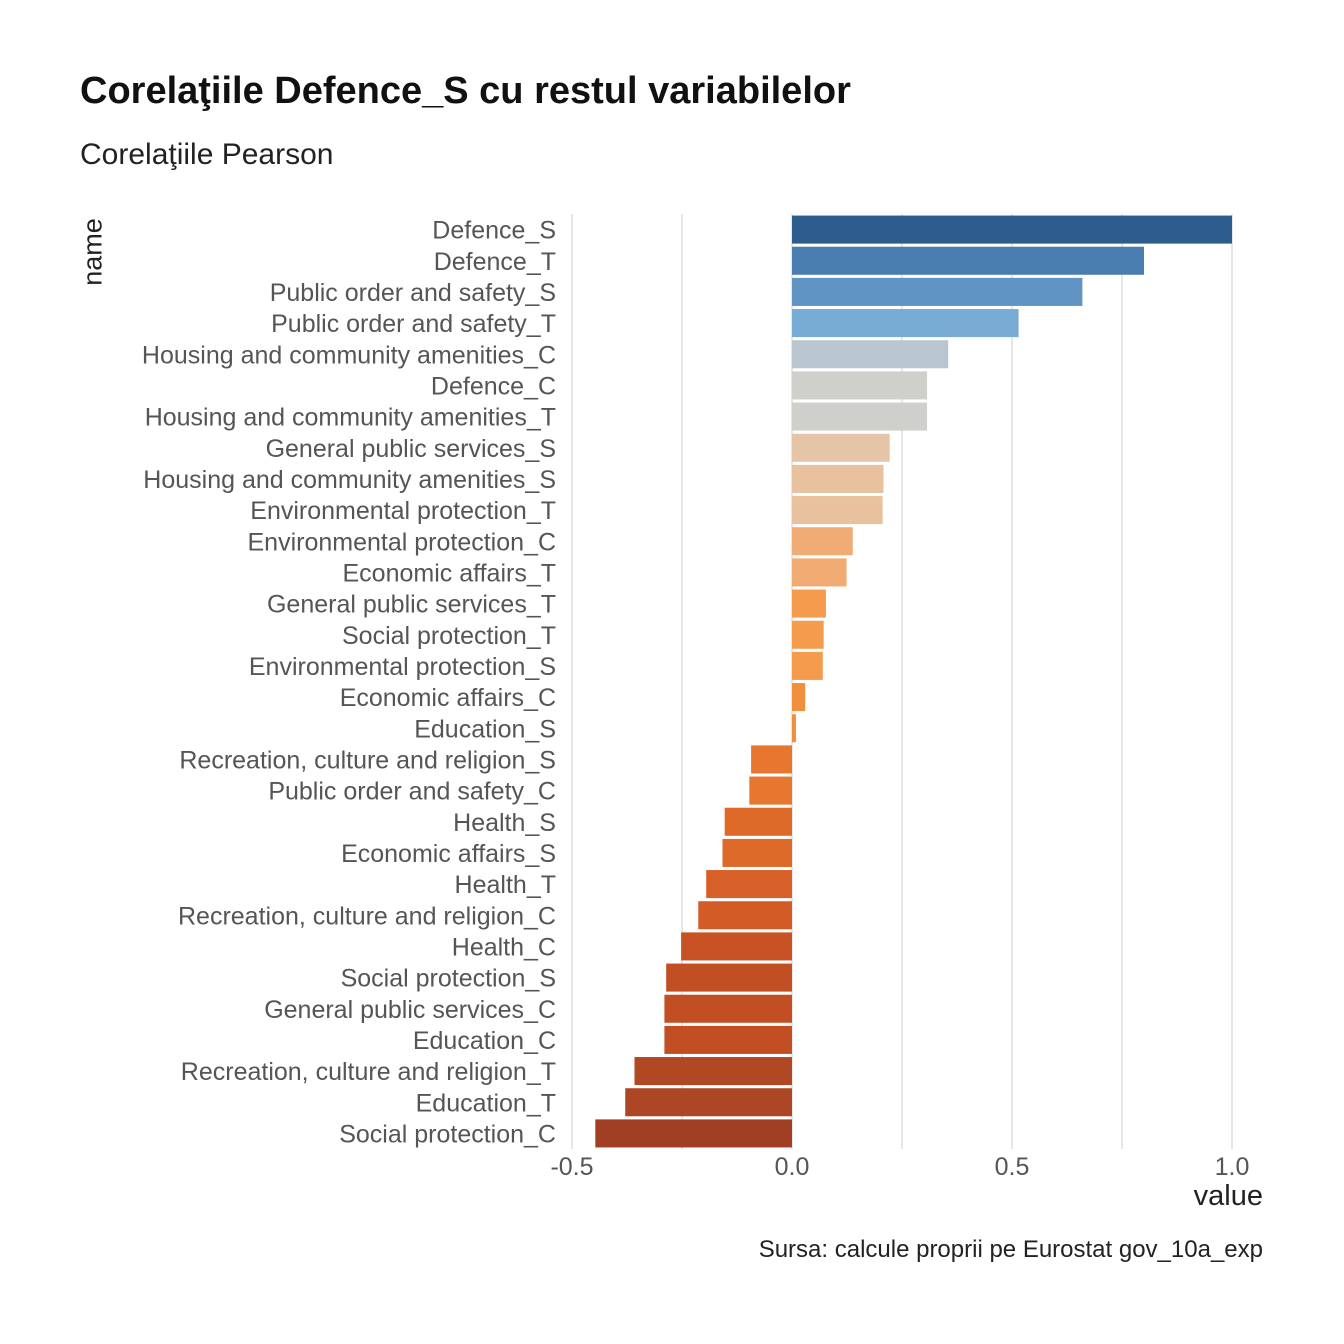 This screenshot has height=1344, width=1344. Describe the element at coordinates (794, 728) in the screenshot. I see `bar-education-s` at that location.